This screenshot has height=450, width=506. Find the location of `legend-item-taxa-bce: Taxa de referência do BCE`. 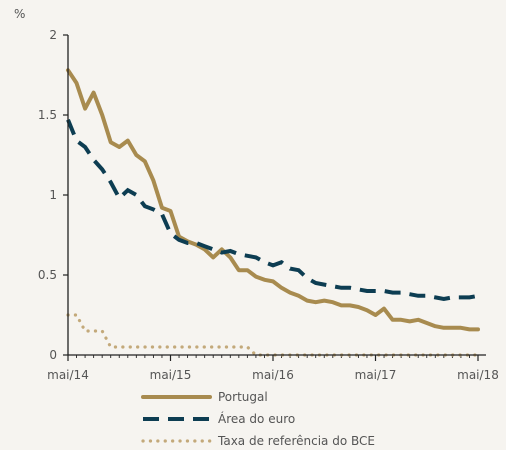

legend-item-taxa-bce: Taxa de referência do BCE is located at coordinates (258, 441).